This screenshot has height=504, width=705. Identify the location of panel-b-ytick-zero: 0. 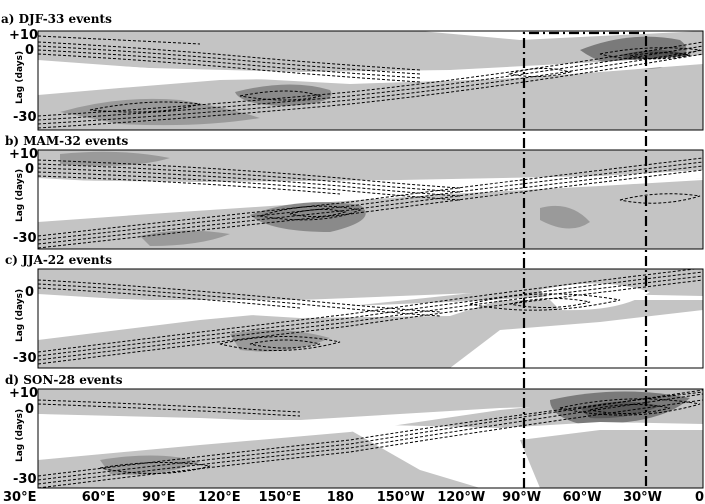
(29, 169).